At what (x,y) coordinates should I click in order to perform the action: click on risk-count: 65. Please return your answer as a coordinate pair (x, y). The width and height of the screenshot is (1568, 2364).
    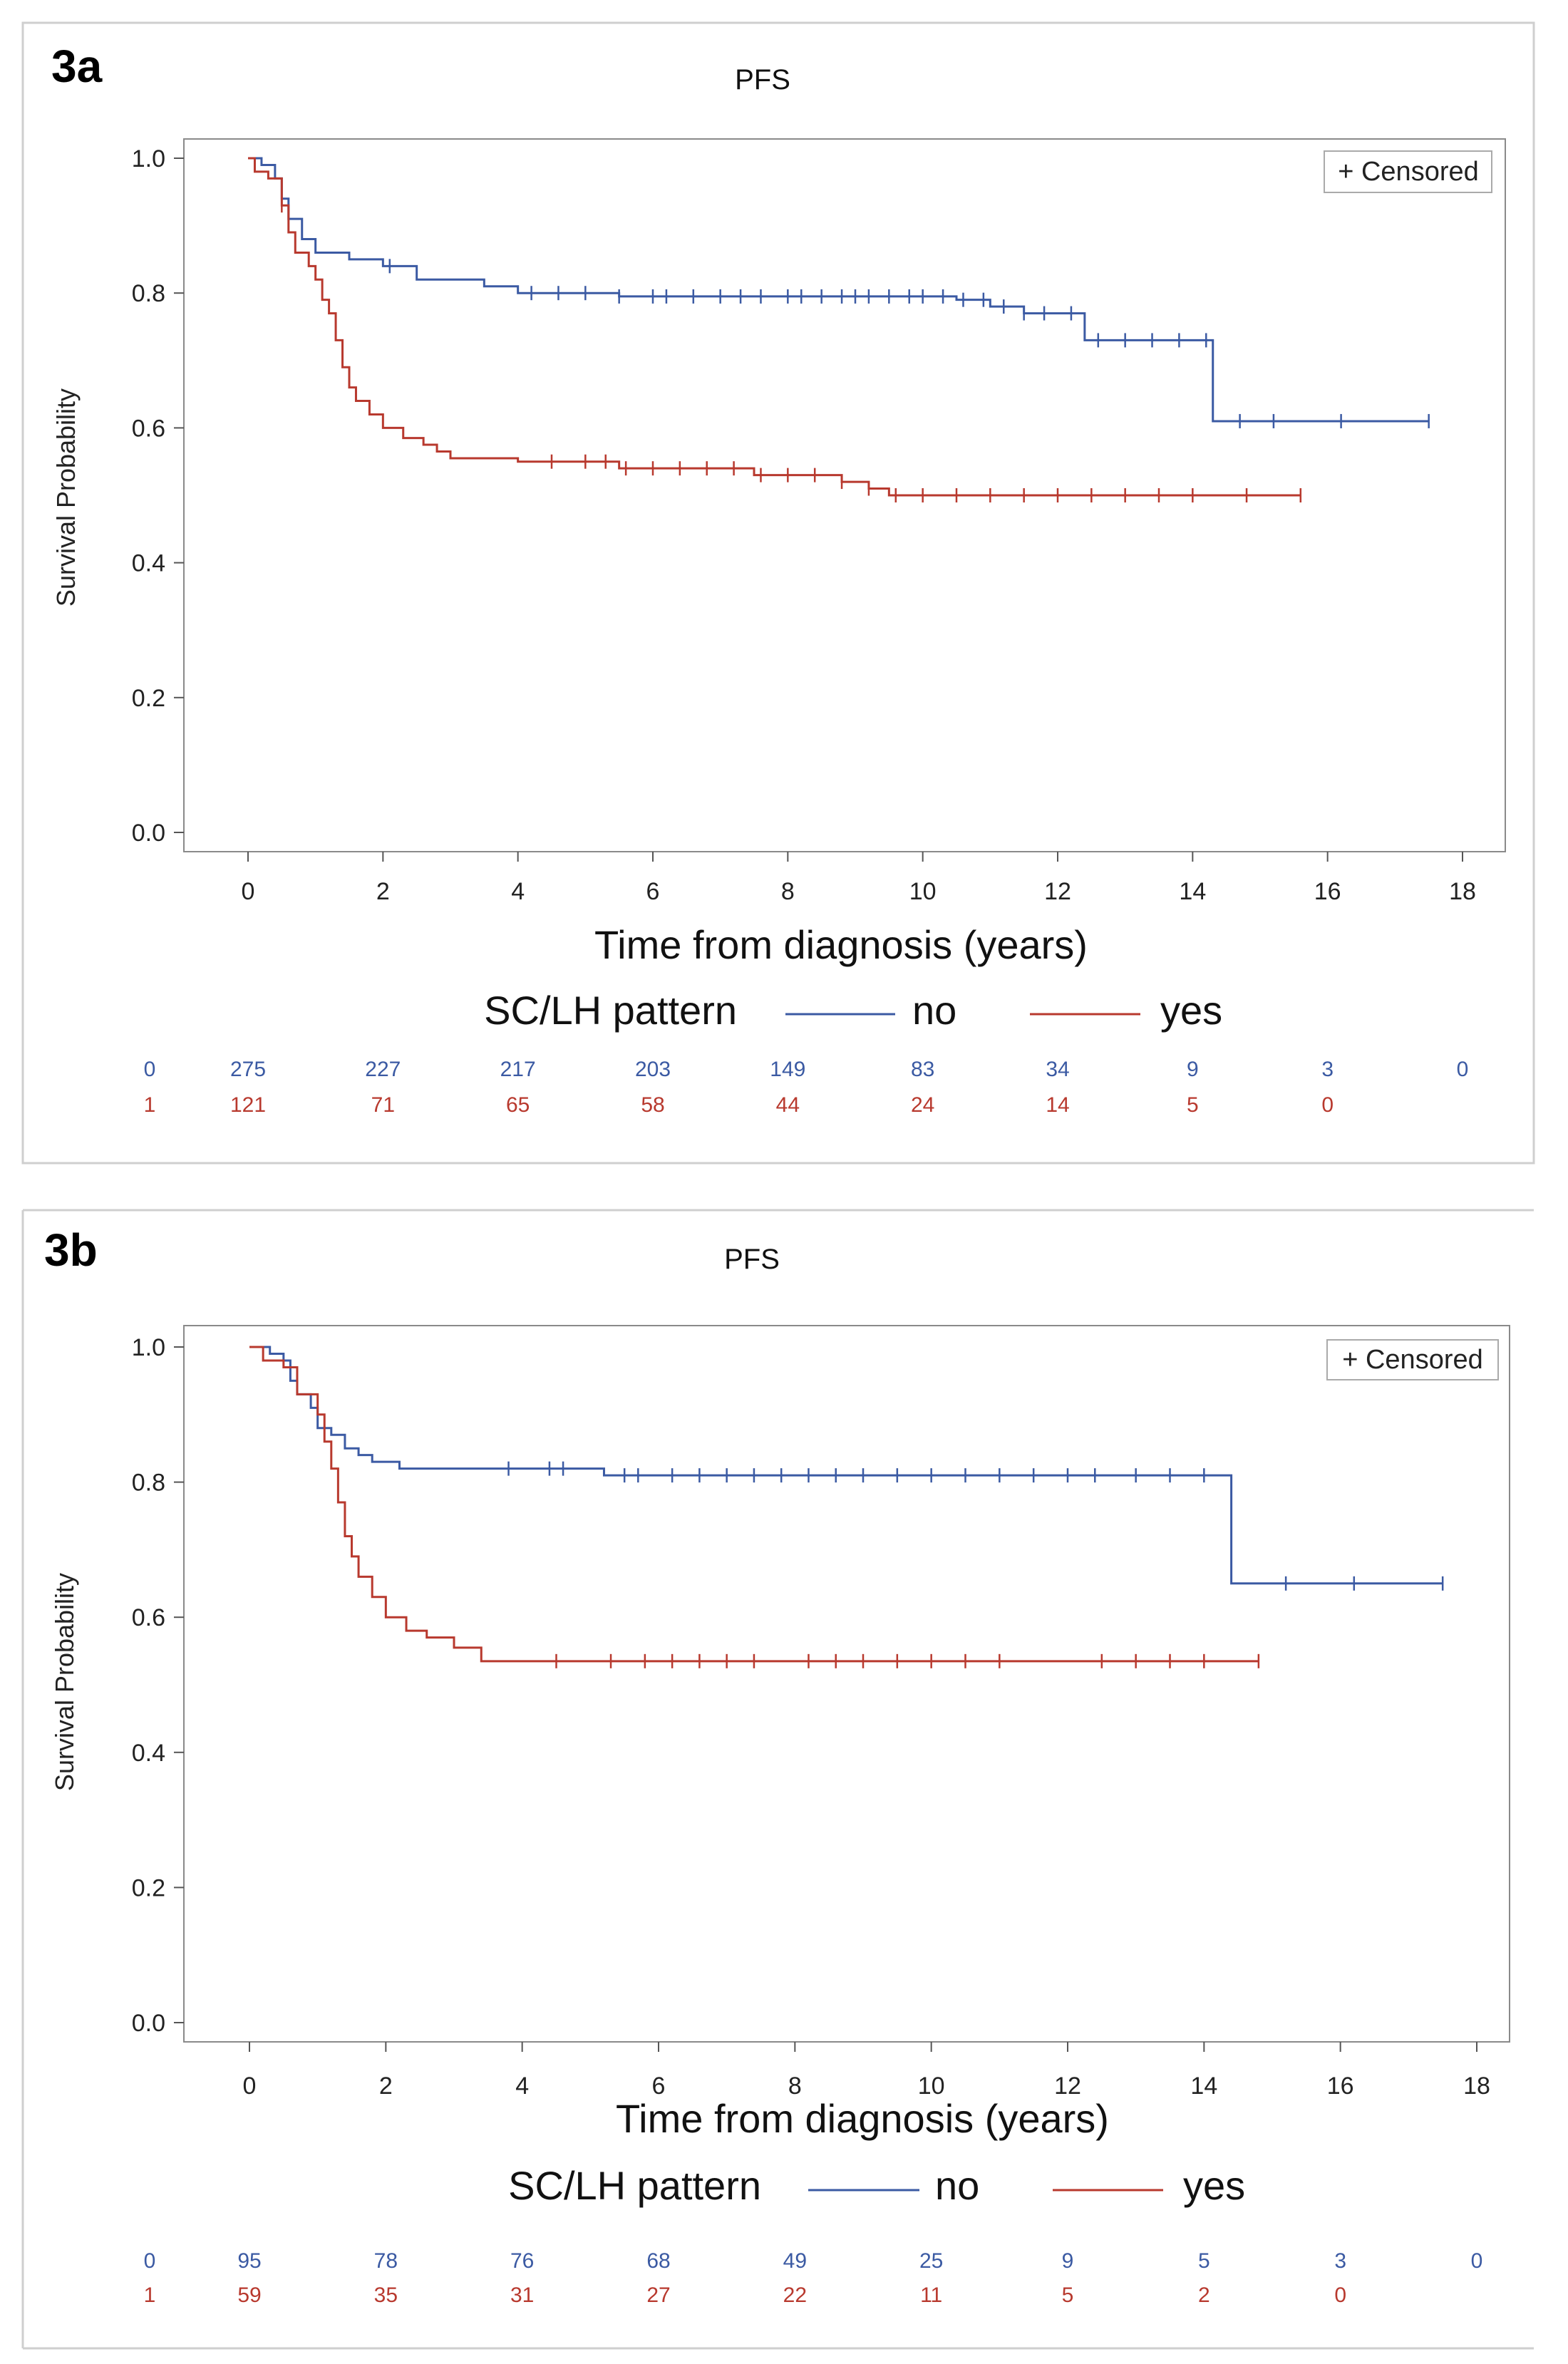
    Looking at the image, I should click on (518, 1105).